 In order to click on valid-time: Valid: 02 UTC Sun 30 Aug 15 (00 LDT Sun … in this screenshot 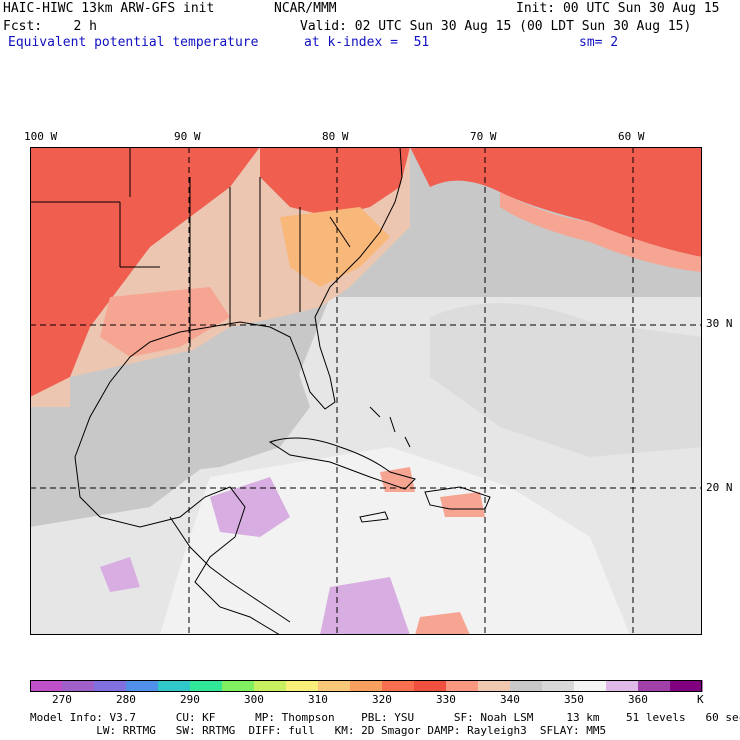, I will do `click(496, 26)`.